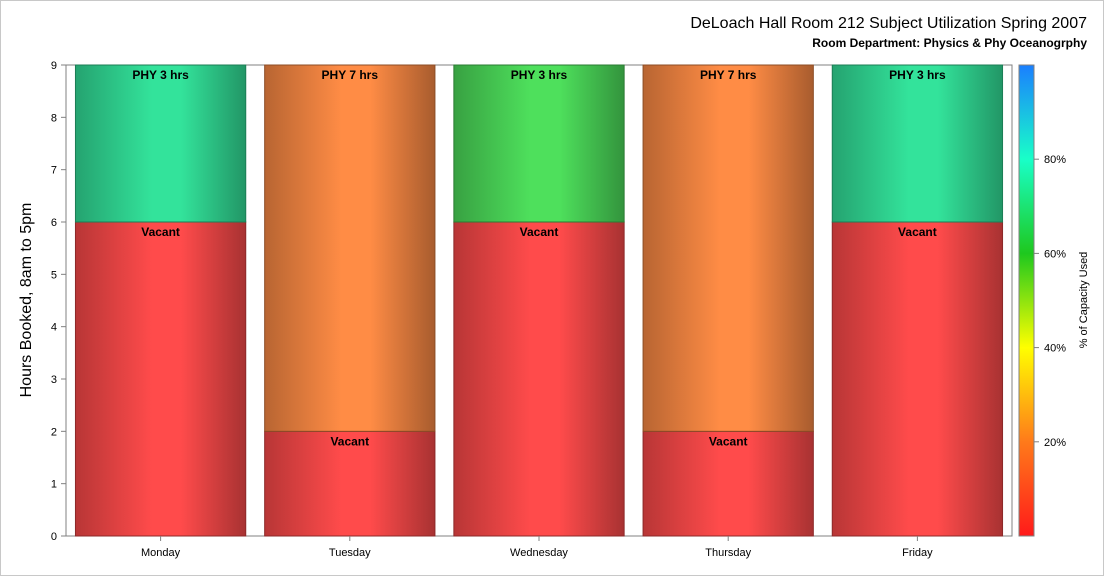  Describe the element at coordinates (26, 300) in the screenshot. I see `y-axis-label: Hours Booked, 8am to 5pm` at that location.